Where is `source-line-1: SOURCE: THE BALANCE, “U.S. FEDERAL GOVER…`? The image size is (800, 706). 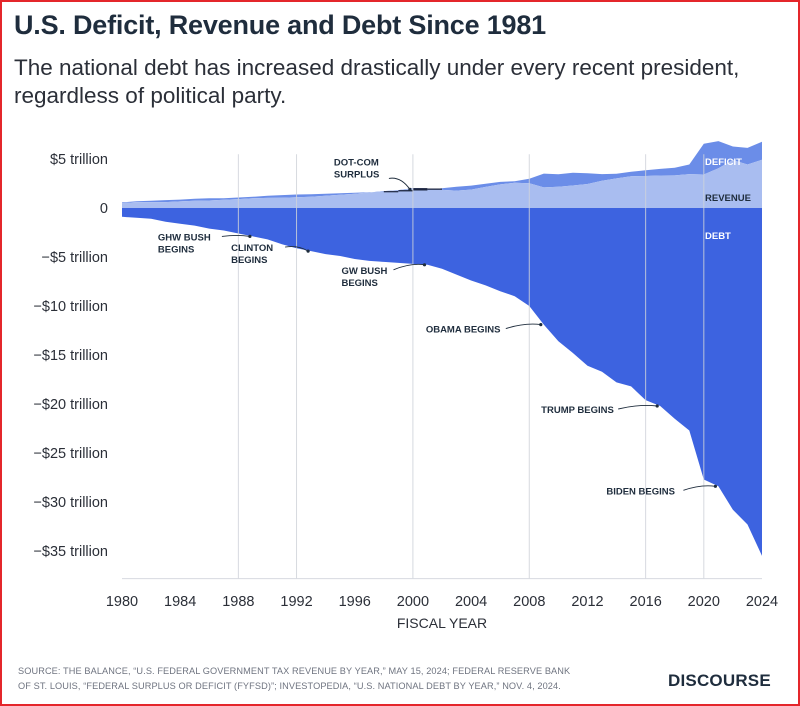
source-line-1: SOURCE: THE BALANCE, “U.S. FEDERAL GOVER… is located at coordinates (294, 671).